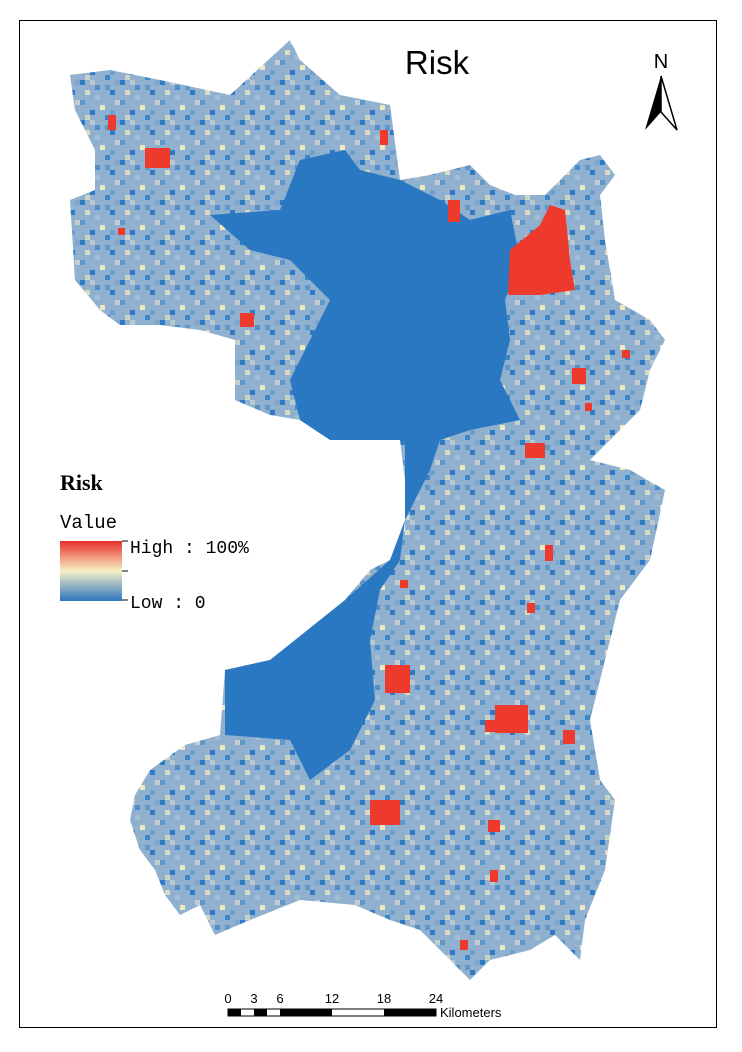 This screenshot has width=742, height=1052. Describe the element at coordinates (332, 998) in the screenshot. I see `scale-label: 12` at that location.